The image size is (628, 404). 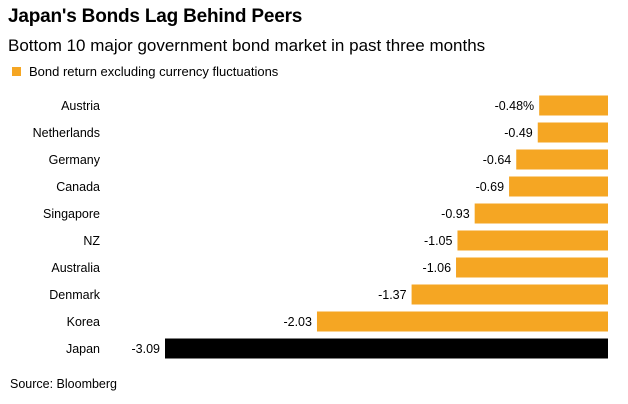 What do you see at coordinates (74, 295) in the screenshot?
I see `category-label: Denmark` at bounding box center [74, 295].